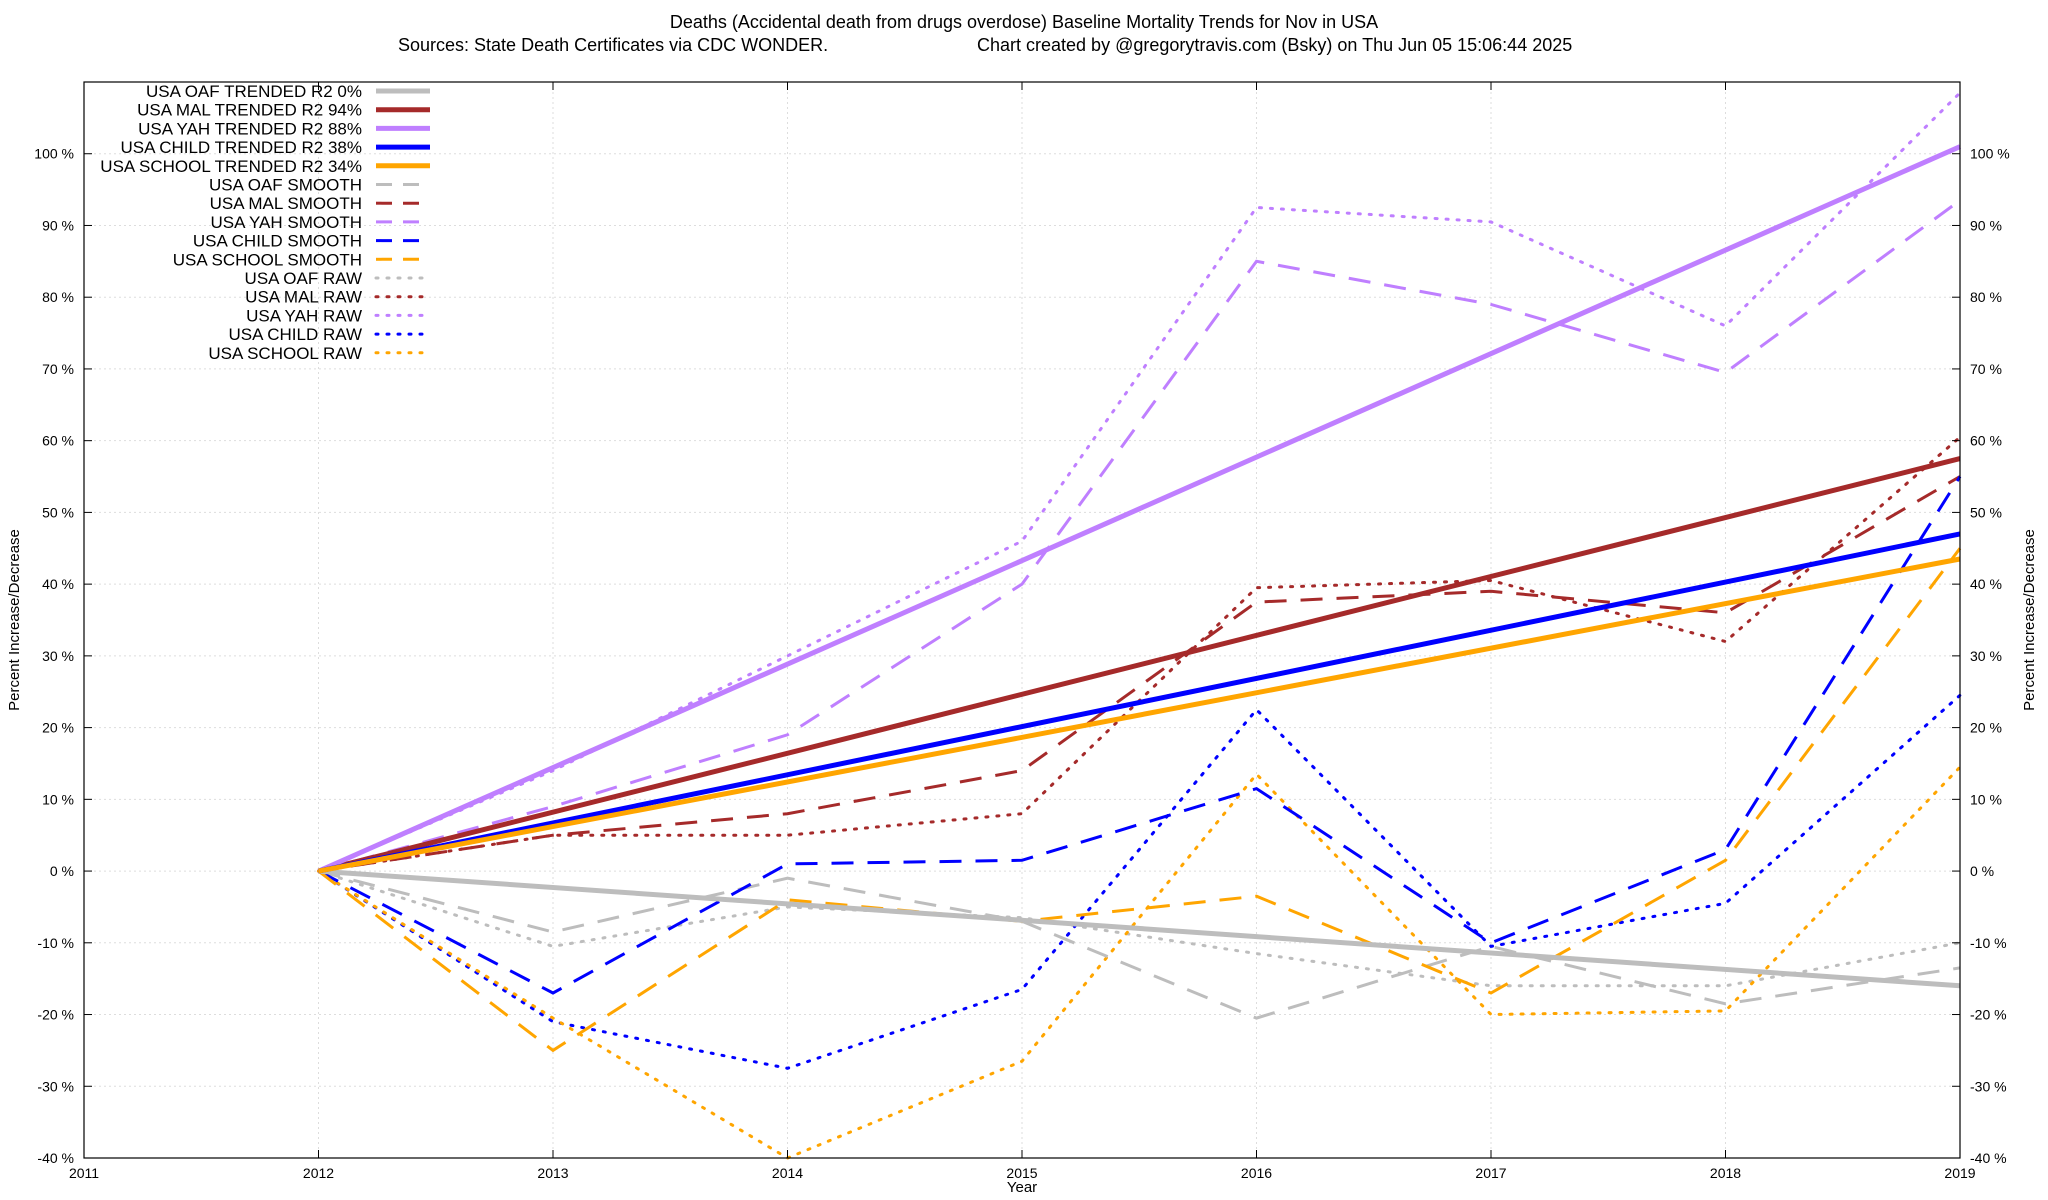  I want to click on y-tick-label-right: 10 %, so click(1986, 799).